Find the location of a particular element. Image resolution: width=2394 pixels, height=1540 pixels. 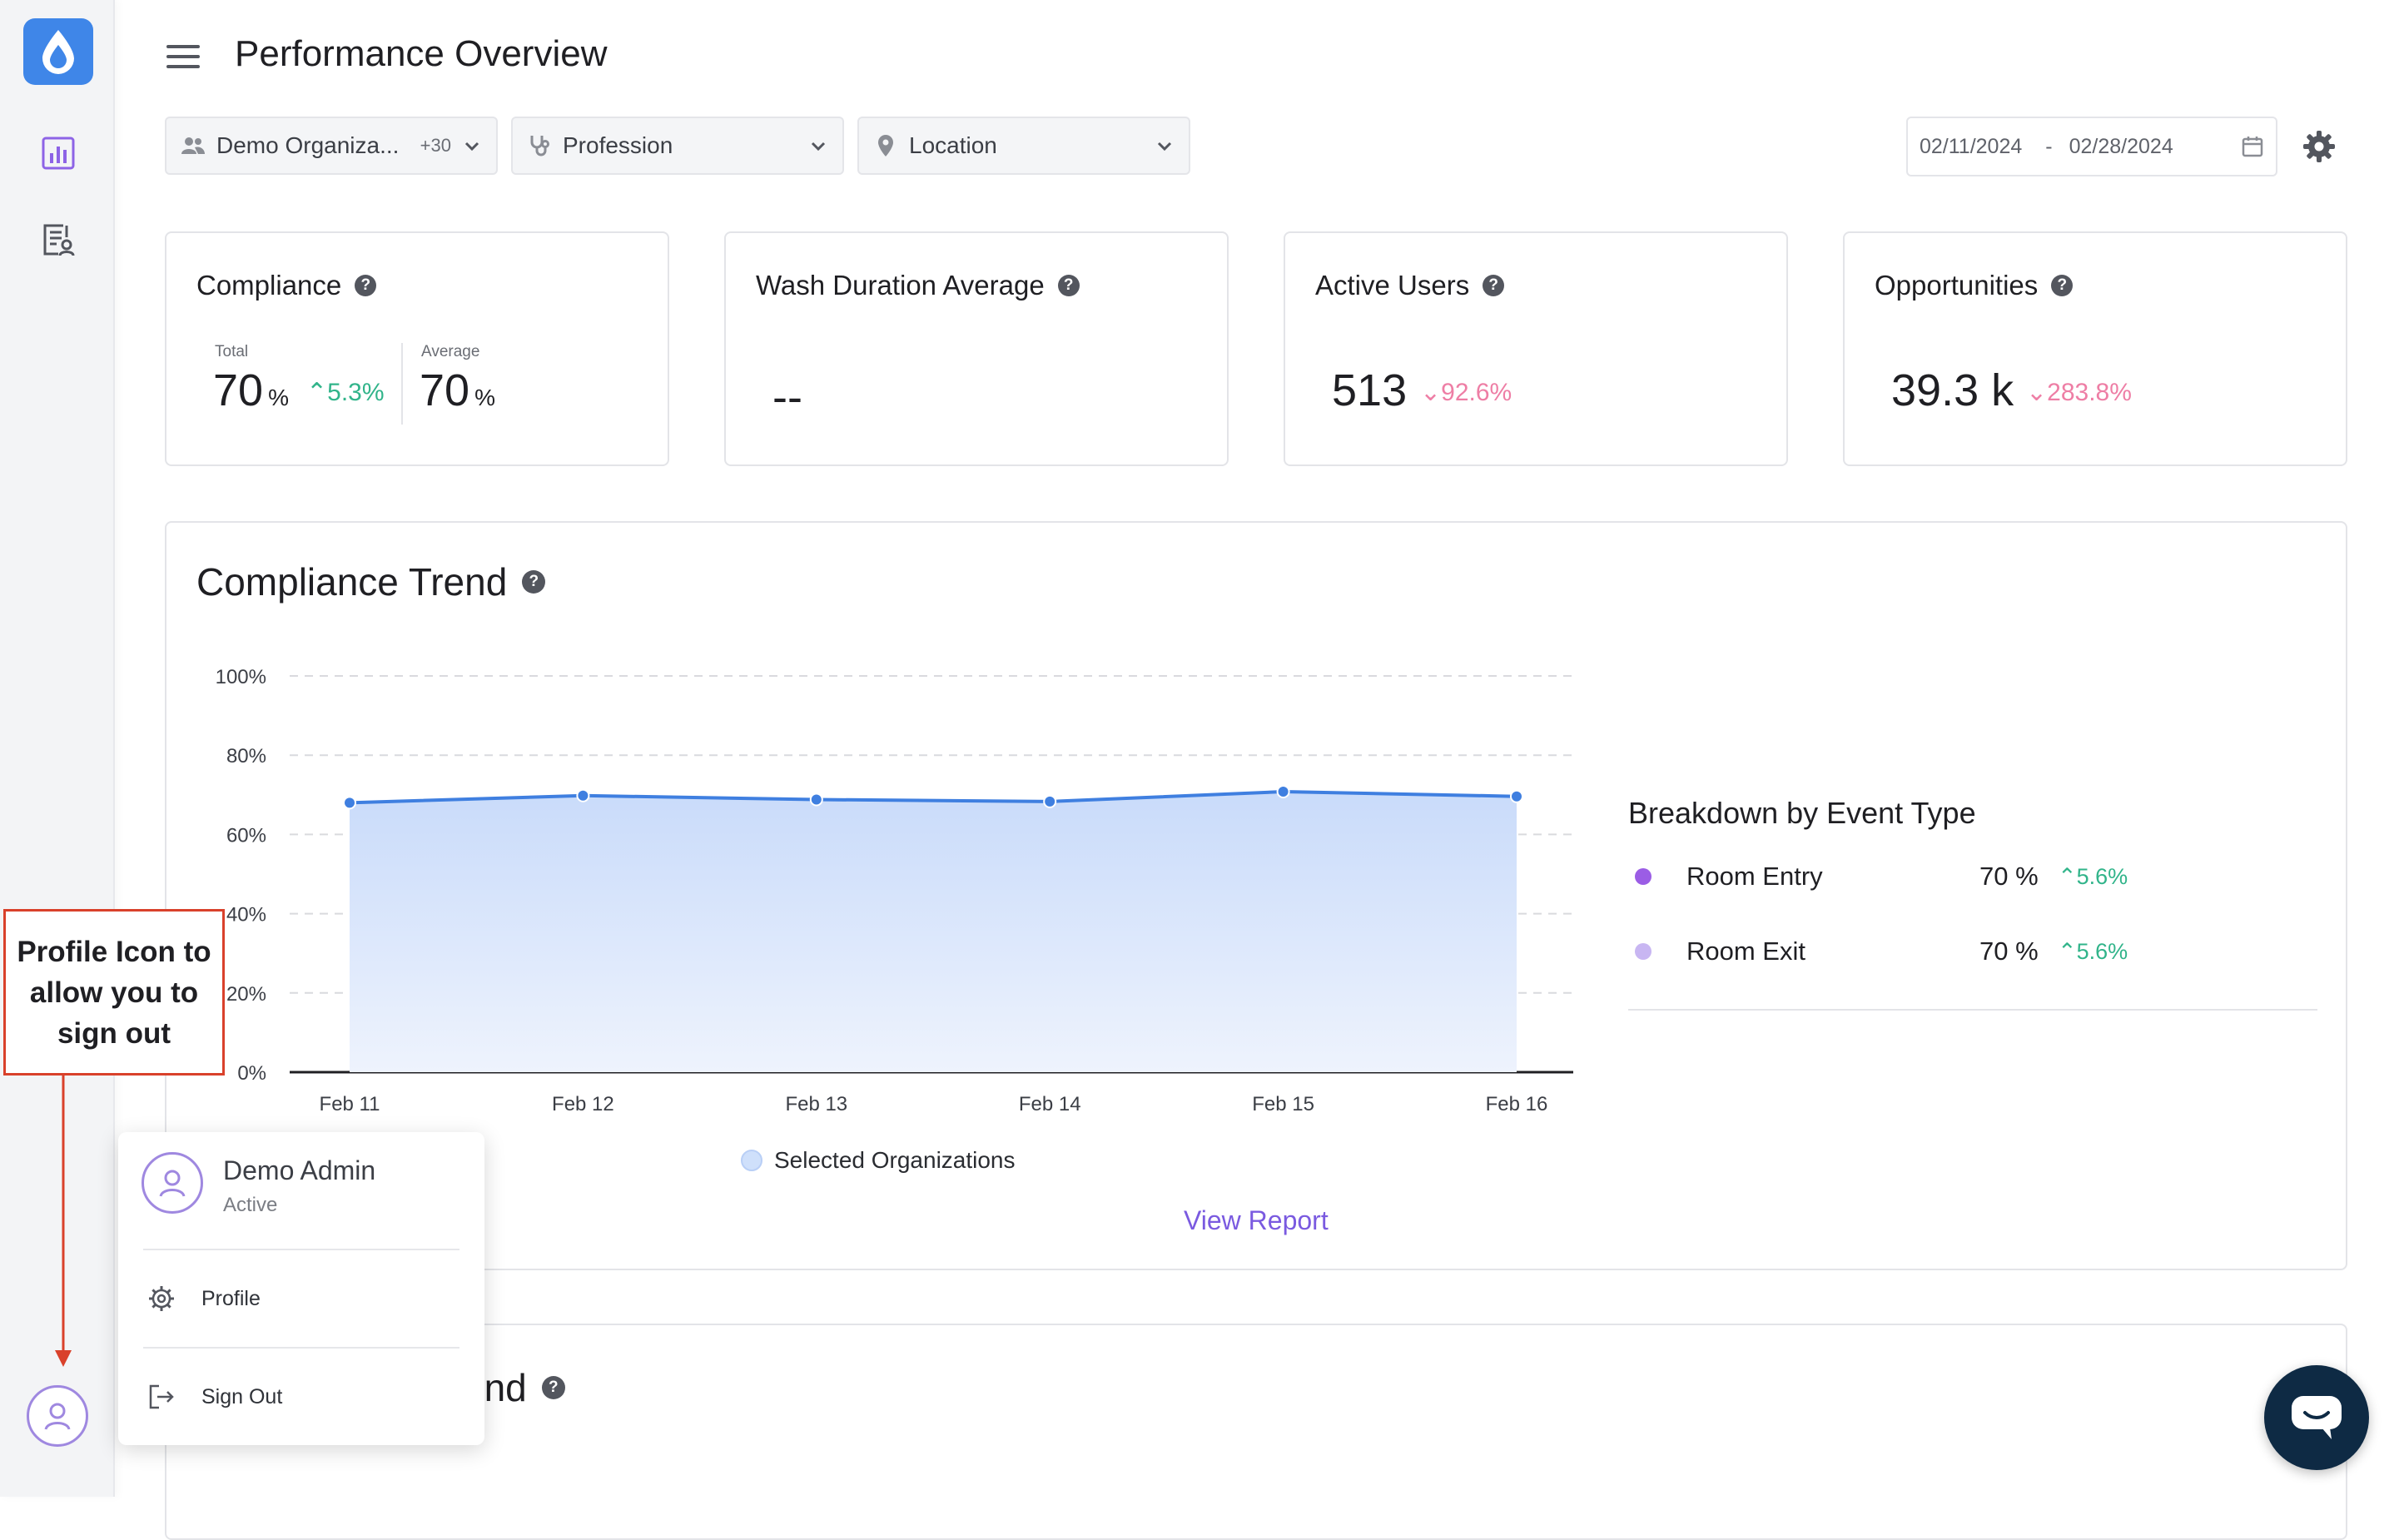

breakdown-label: Room Entry is located at coordinates (1754, 876).